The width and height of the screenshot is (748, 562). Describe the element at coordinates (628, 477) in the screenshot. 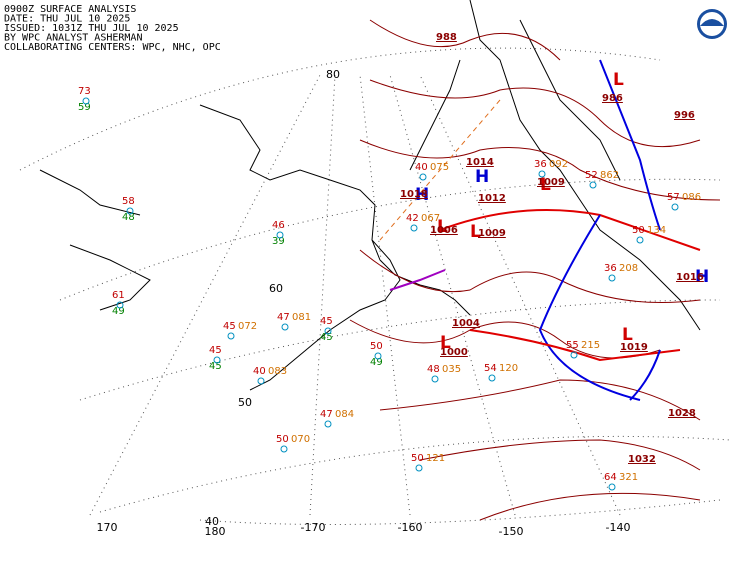

I see `station-pressure: 321` at that location.